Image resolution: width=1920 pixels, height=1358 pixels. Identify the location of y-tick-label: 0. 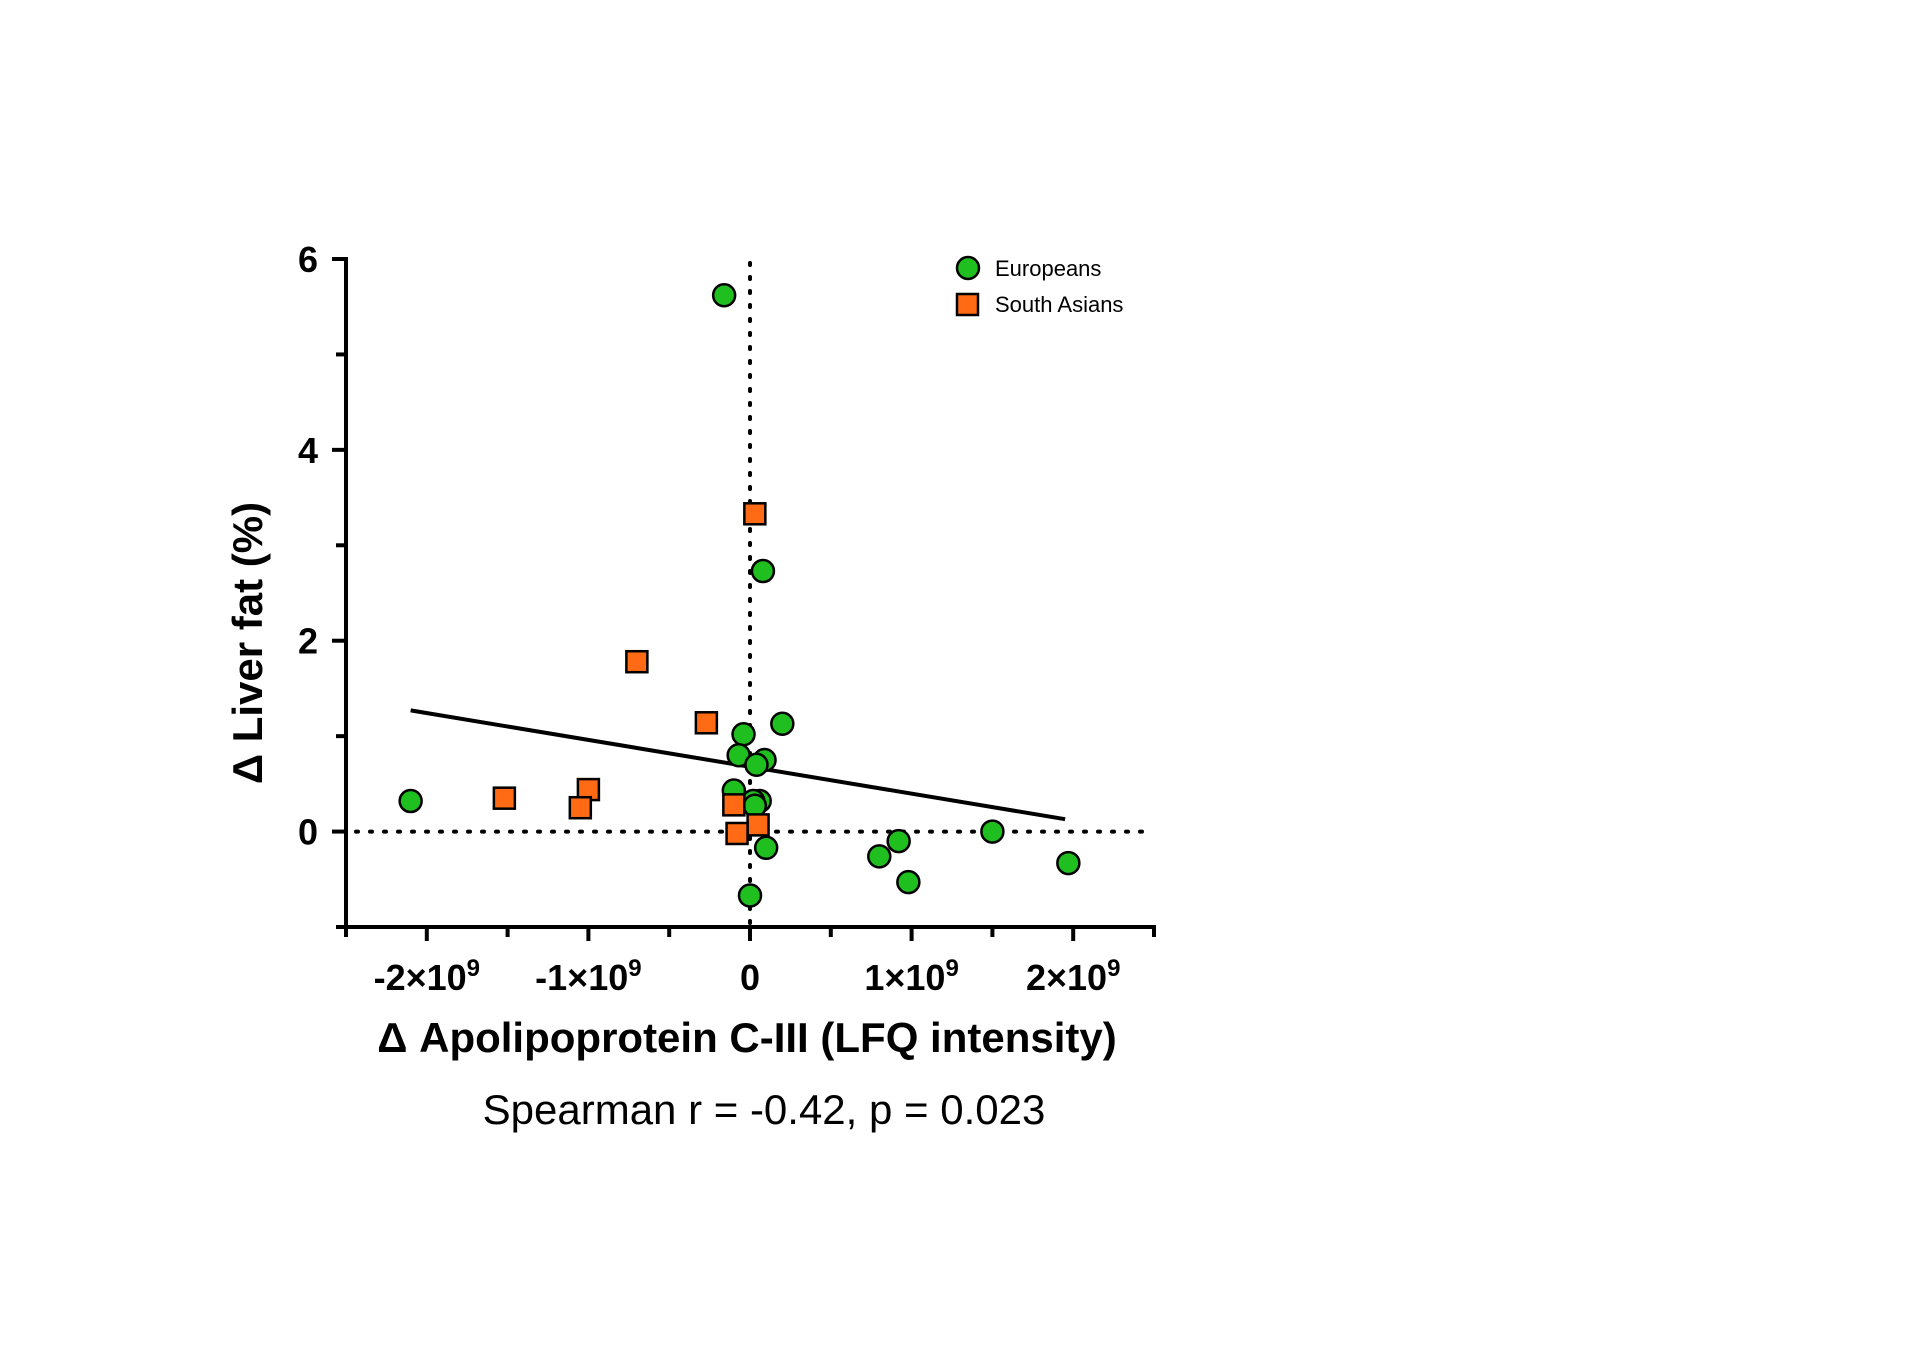
(308, 832).